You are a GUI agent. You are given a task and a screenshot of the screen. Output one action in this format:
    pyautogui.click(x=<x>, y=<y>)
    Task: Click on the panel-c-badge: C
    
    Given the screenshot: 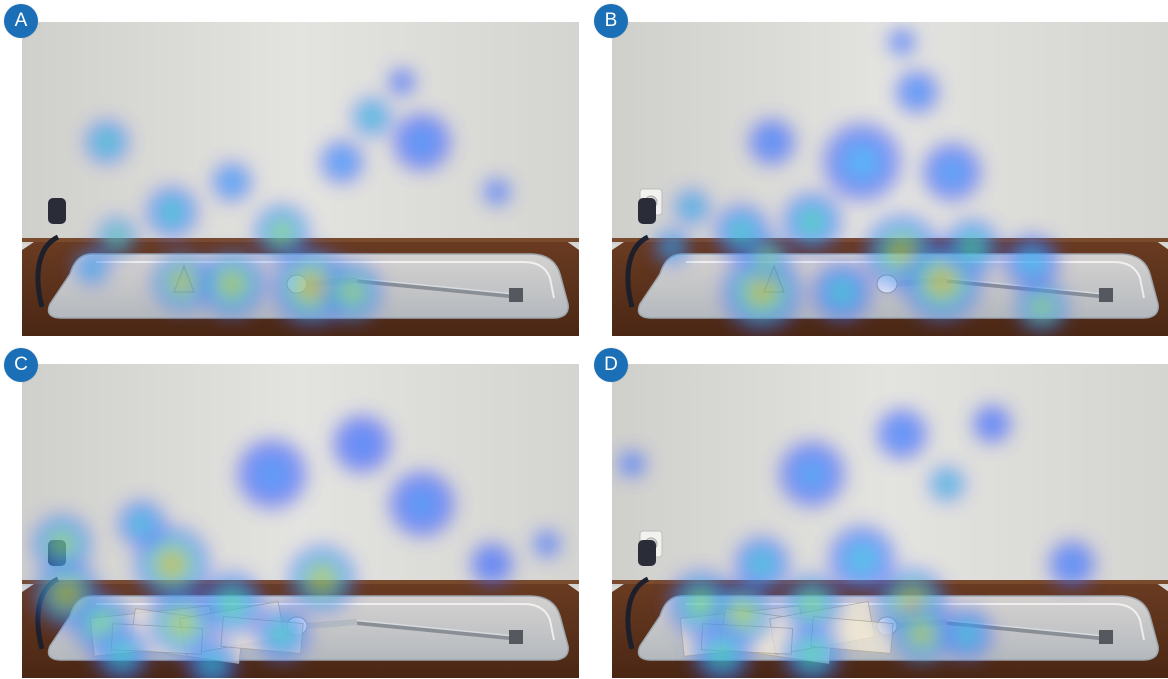 What is the action you would take?
    pyautogui.click(x=21, y=365)
    